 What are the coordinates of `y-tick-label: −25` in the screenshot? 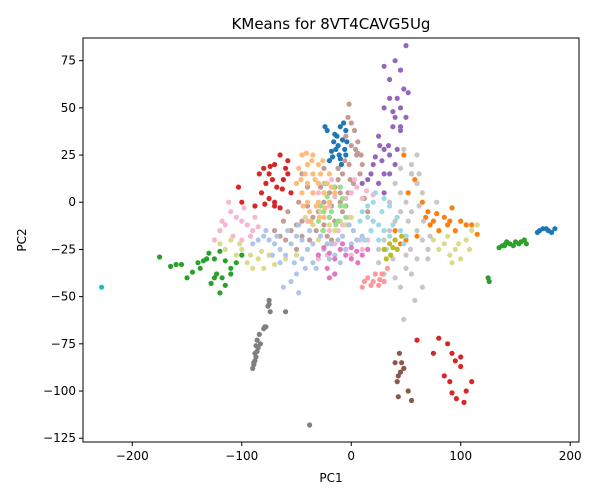 It's located at (63, 249).